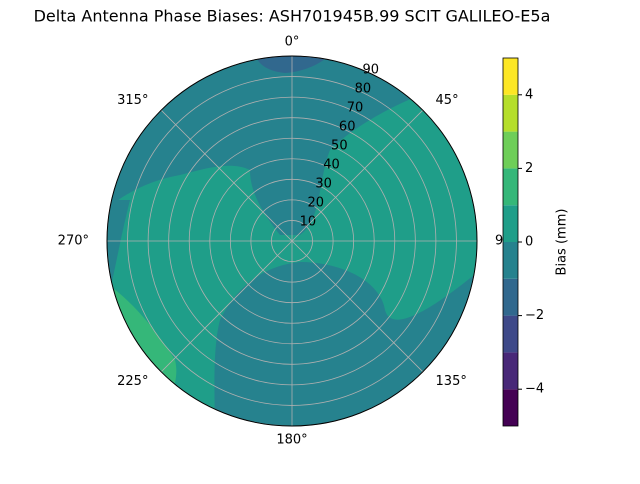 This screenshot has height=484, width=640. I want to click on r-tick-label: 40, so click(331, 165).